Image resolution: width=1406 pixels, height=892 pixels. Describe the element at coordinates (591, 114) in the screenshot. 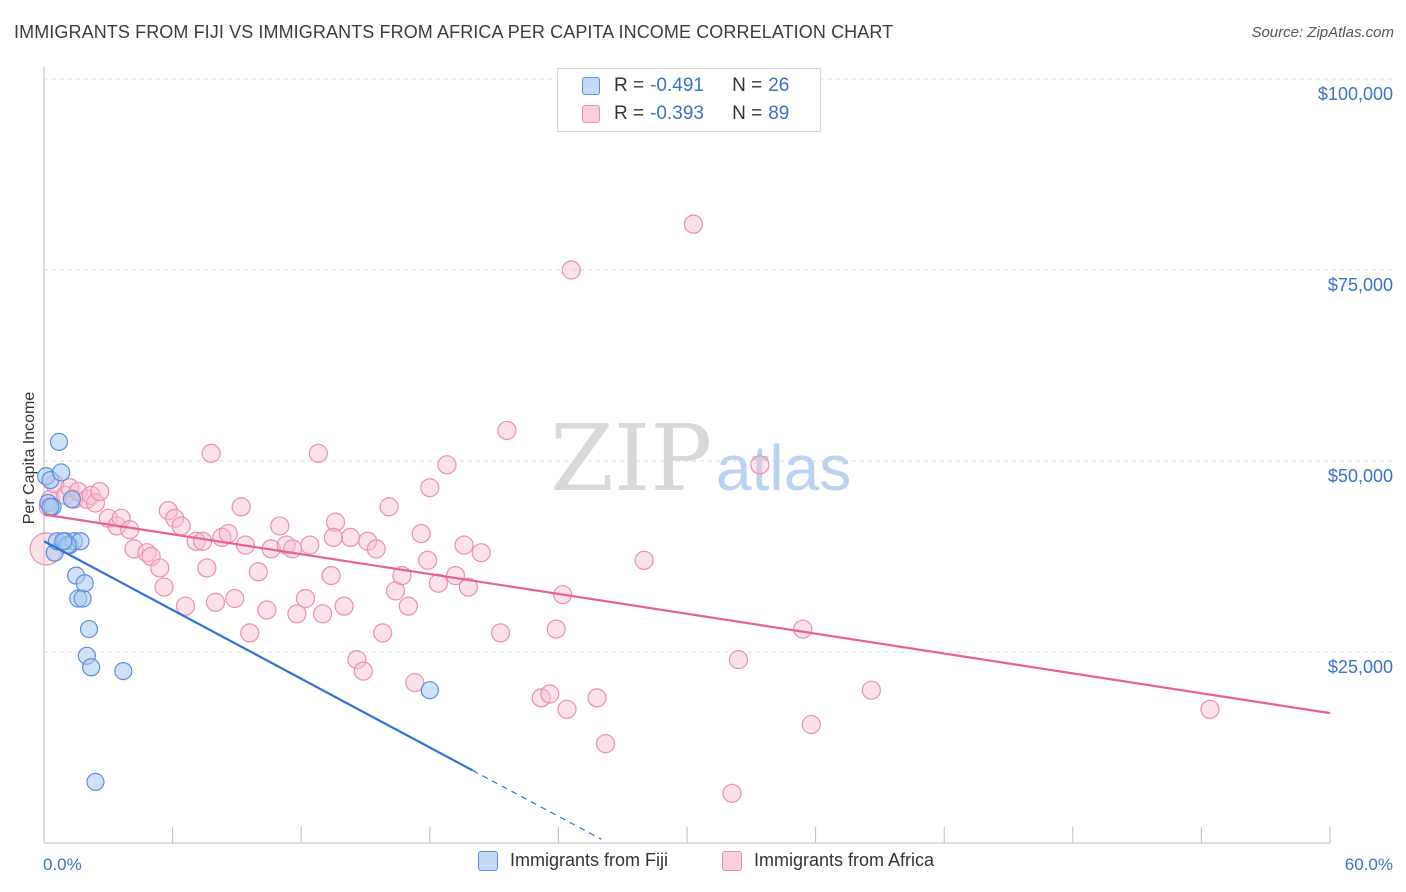

I see `legend-swatch-africa` at that location.